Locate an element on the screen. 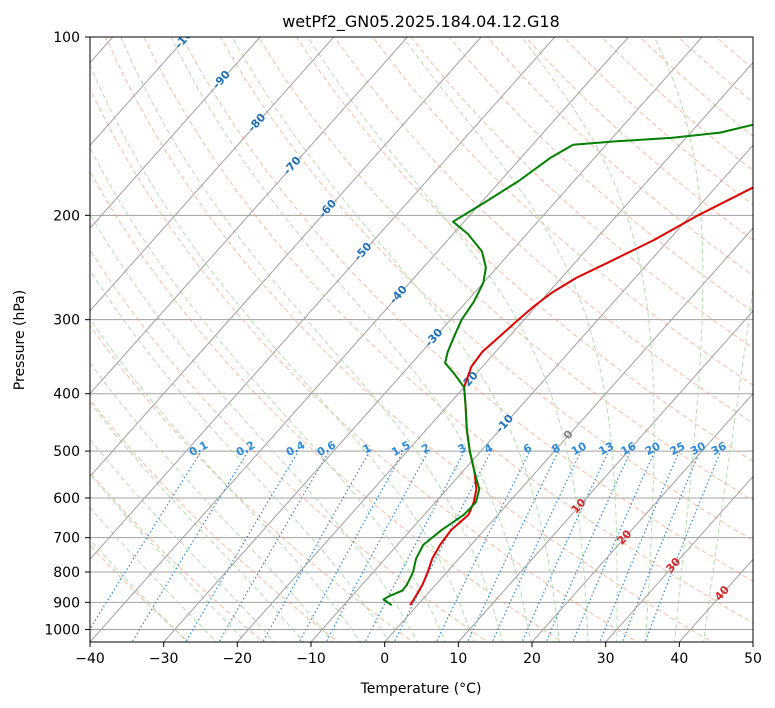 The image size is (775, 708). x-tick-label: 50 is located at coordinates (753, 659).